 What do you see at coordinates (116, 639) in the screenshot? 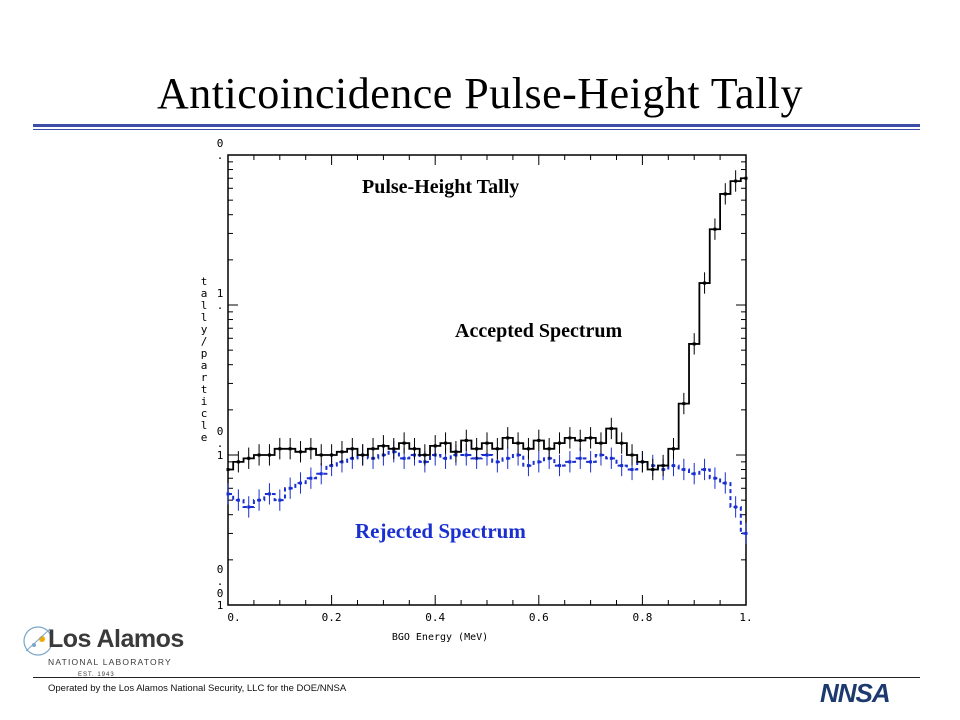
I see `logo-main-text: Los Alamos` at bounding box center [116, 639].